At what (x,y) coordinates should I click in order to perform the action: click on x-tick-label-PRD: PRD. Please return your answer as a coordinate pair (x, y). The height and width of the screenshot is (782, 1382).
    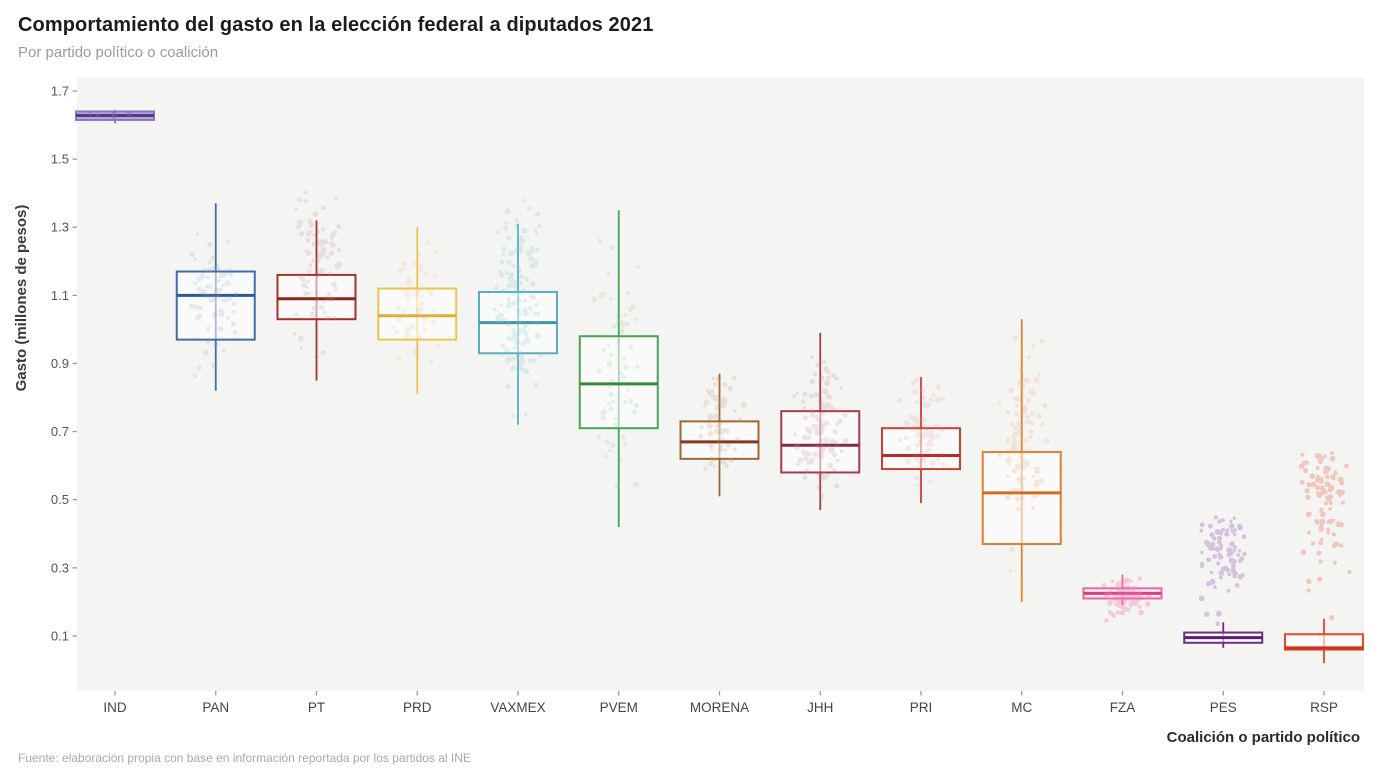
    Looking at the image, I should click on (417, 707).